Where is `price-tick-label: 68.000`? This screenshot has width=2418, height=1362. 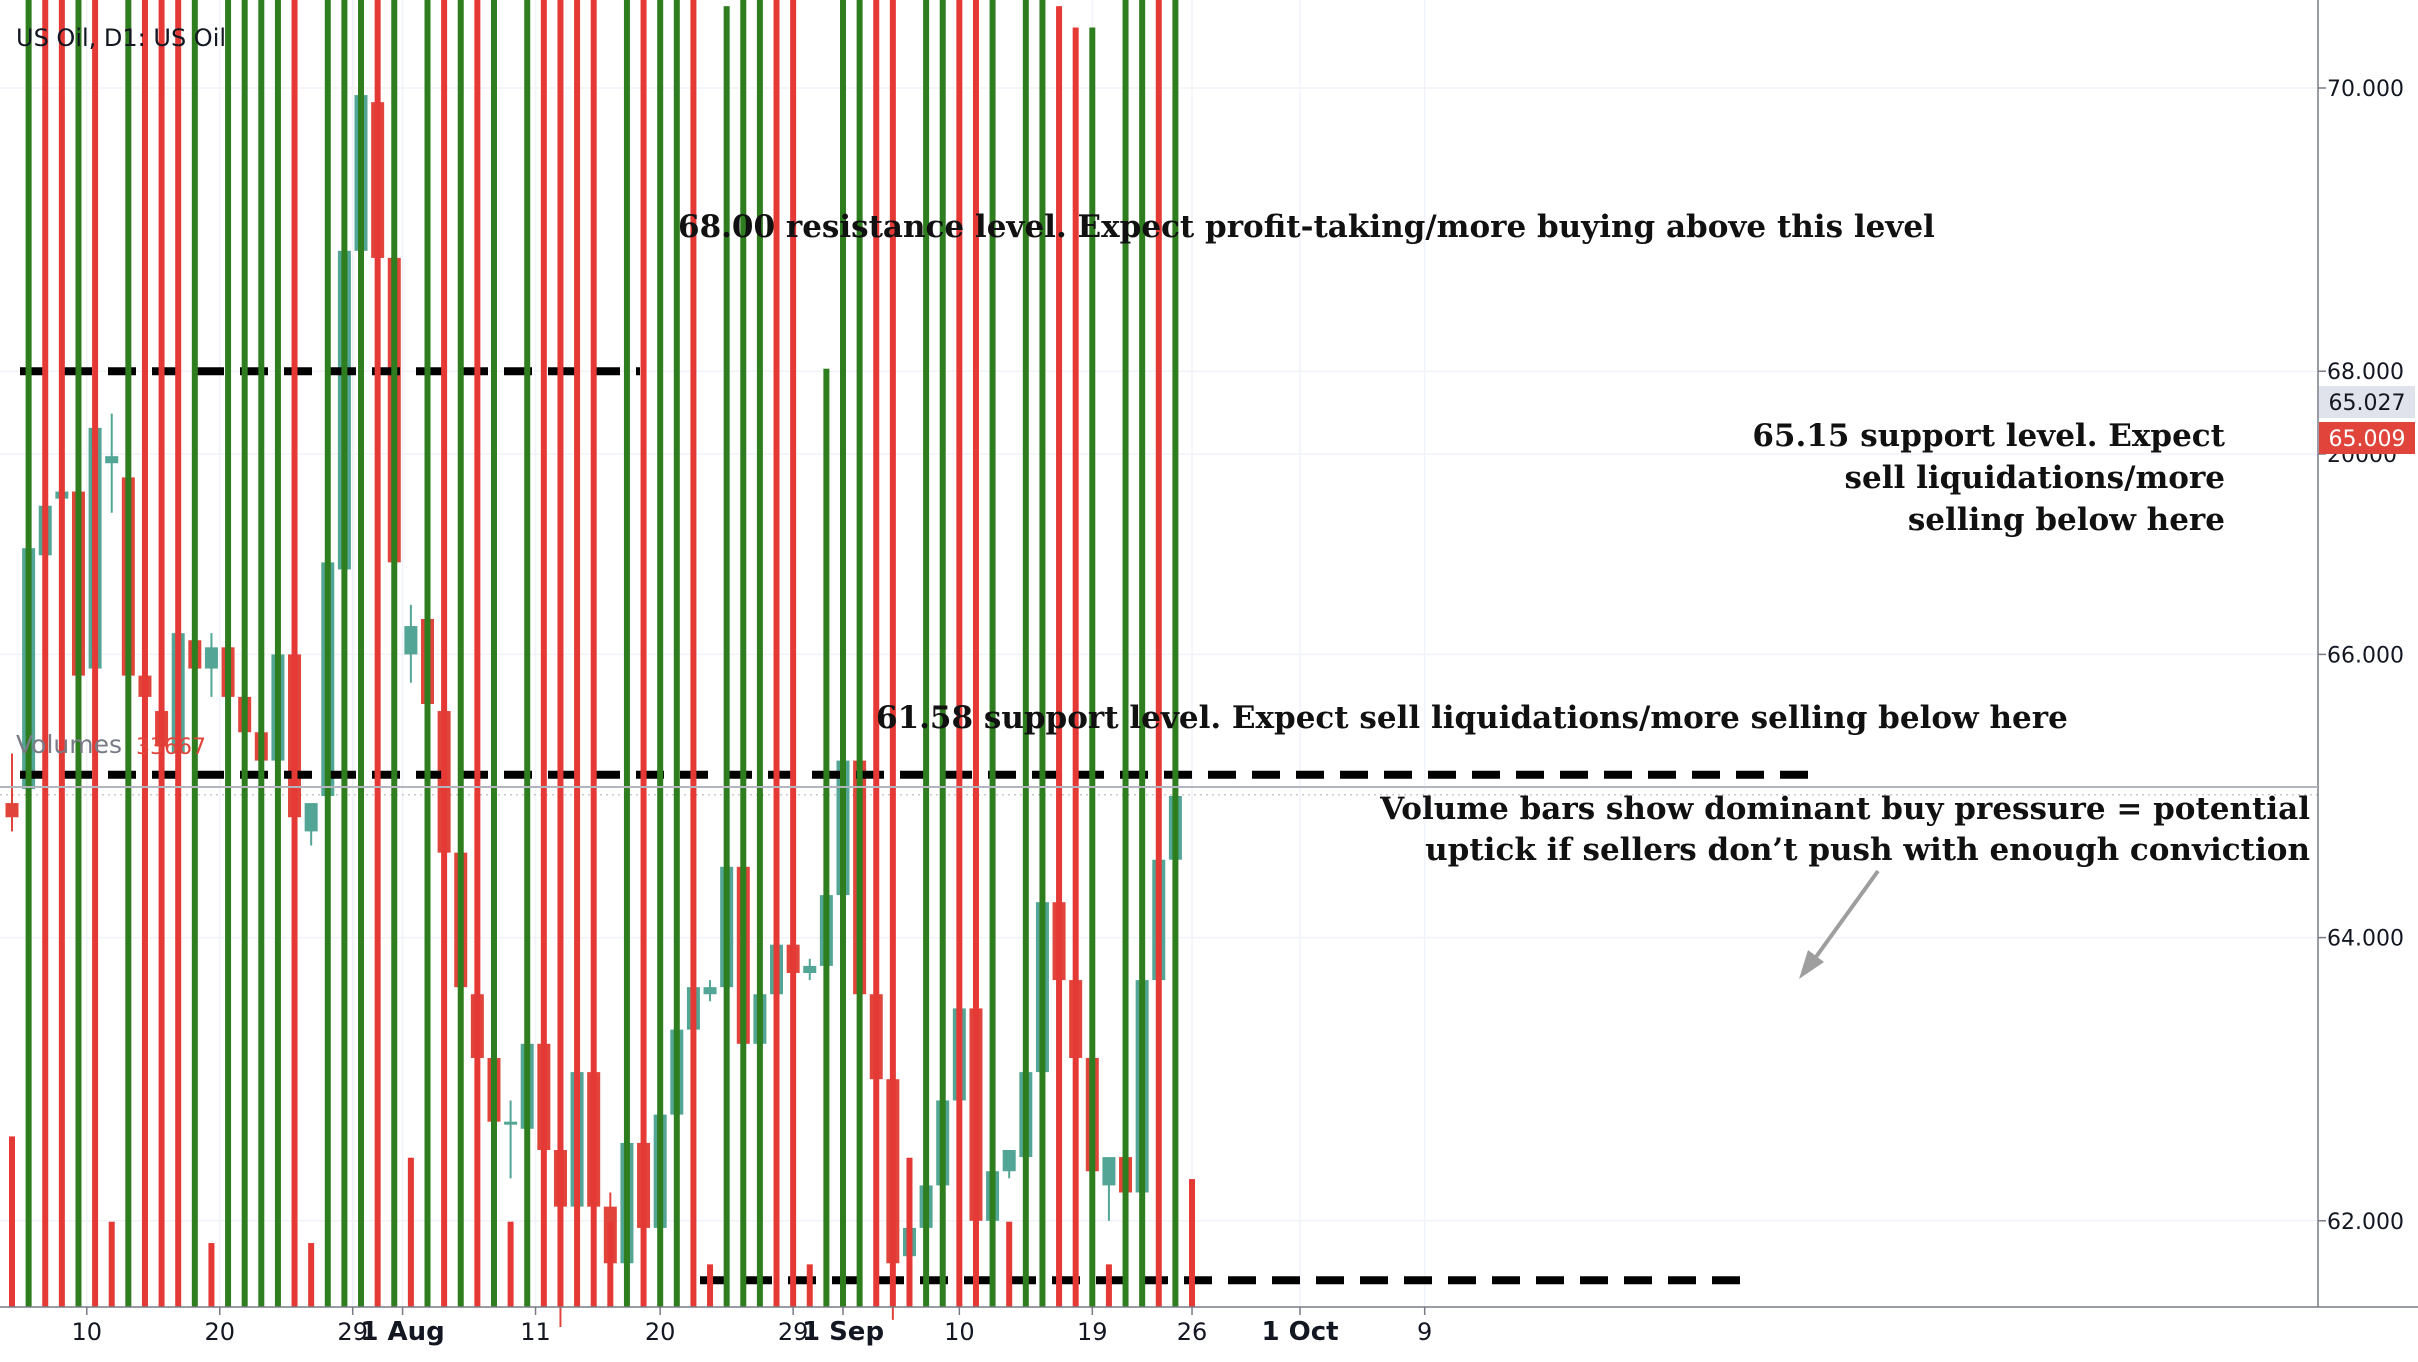 price-tick-label: 68.000 is located at coordinates (2365, 372).